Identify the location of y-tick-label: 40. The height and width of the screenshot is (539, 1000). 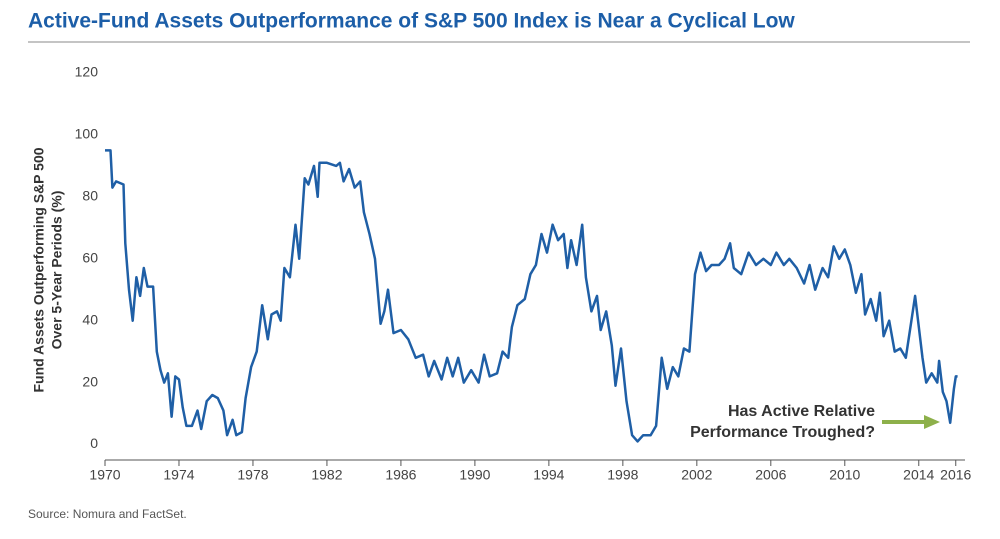
(90, 319).